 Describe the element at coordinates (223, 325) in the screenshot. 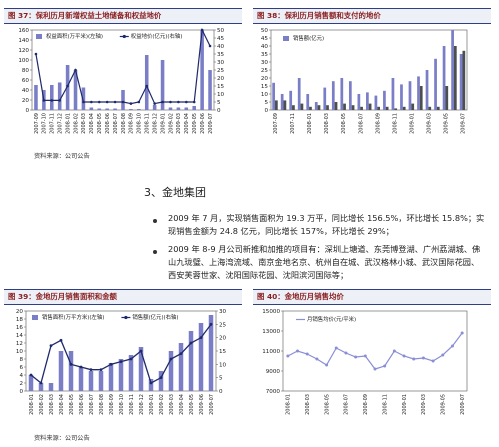

I see `fig39-ytick-right-label: 25` at that location.